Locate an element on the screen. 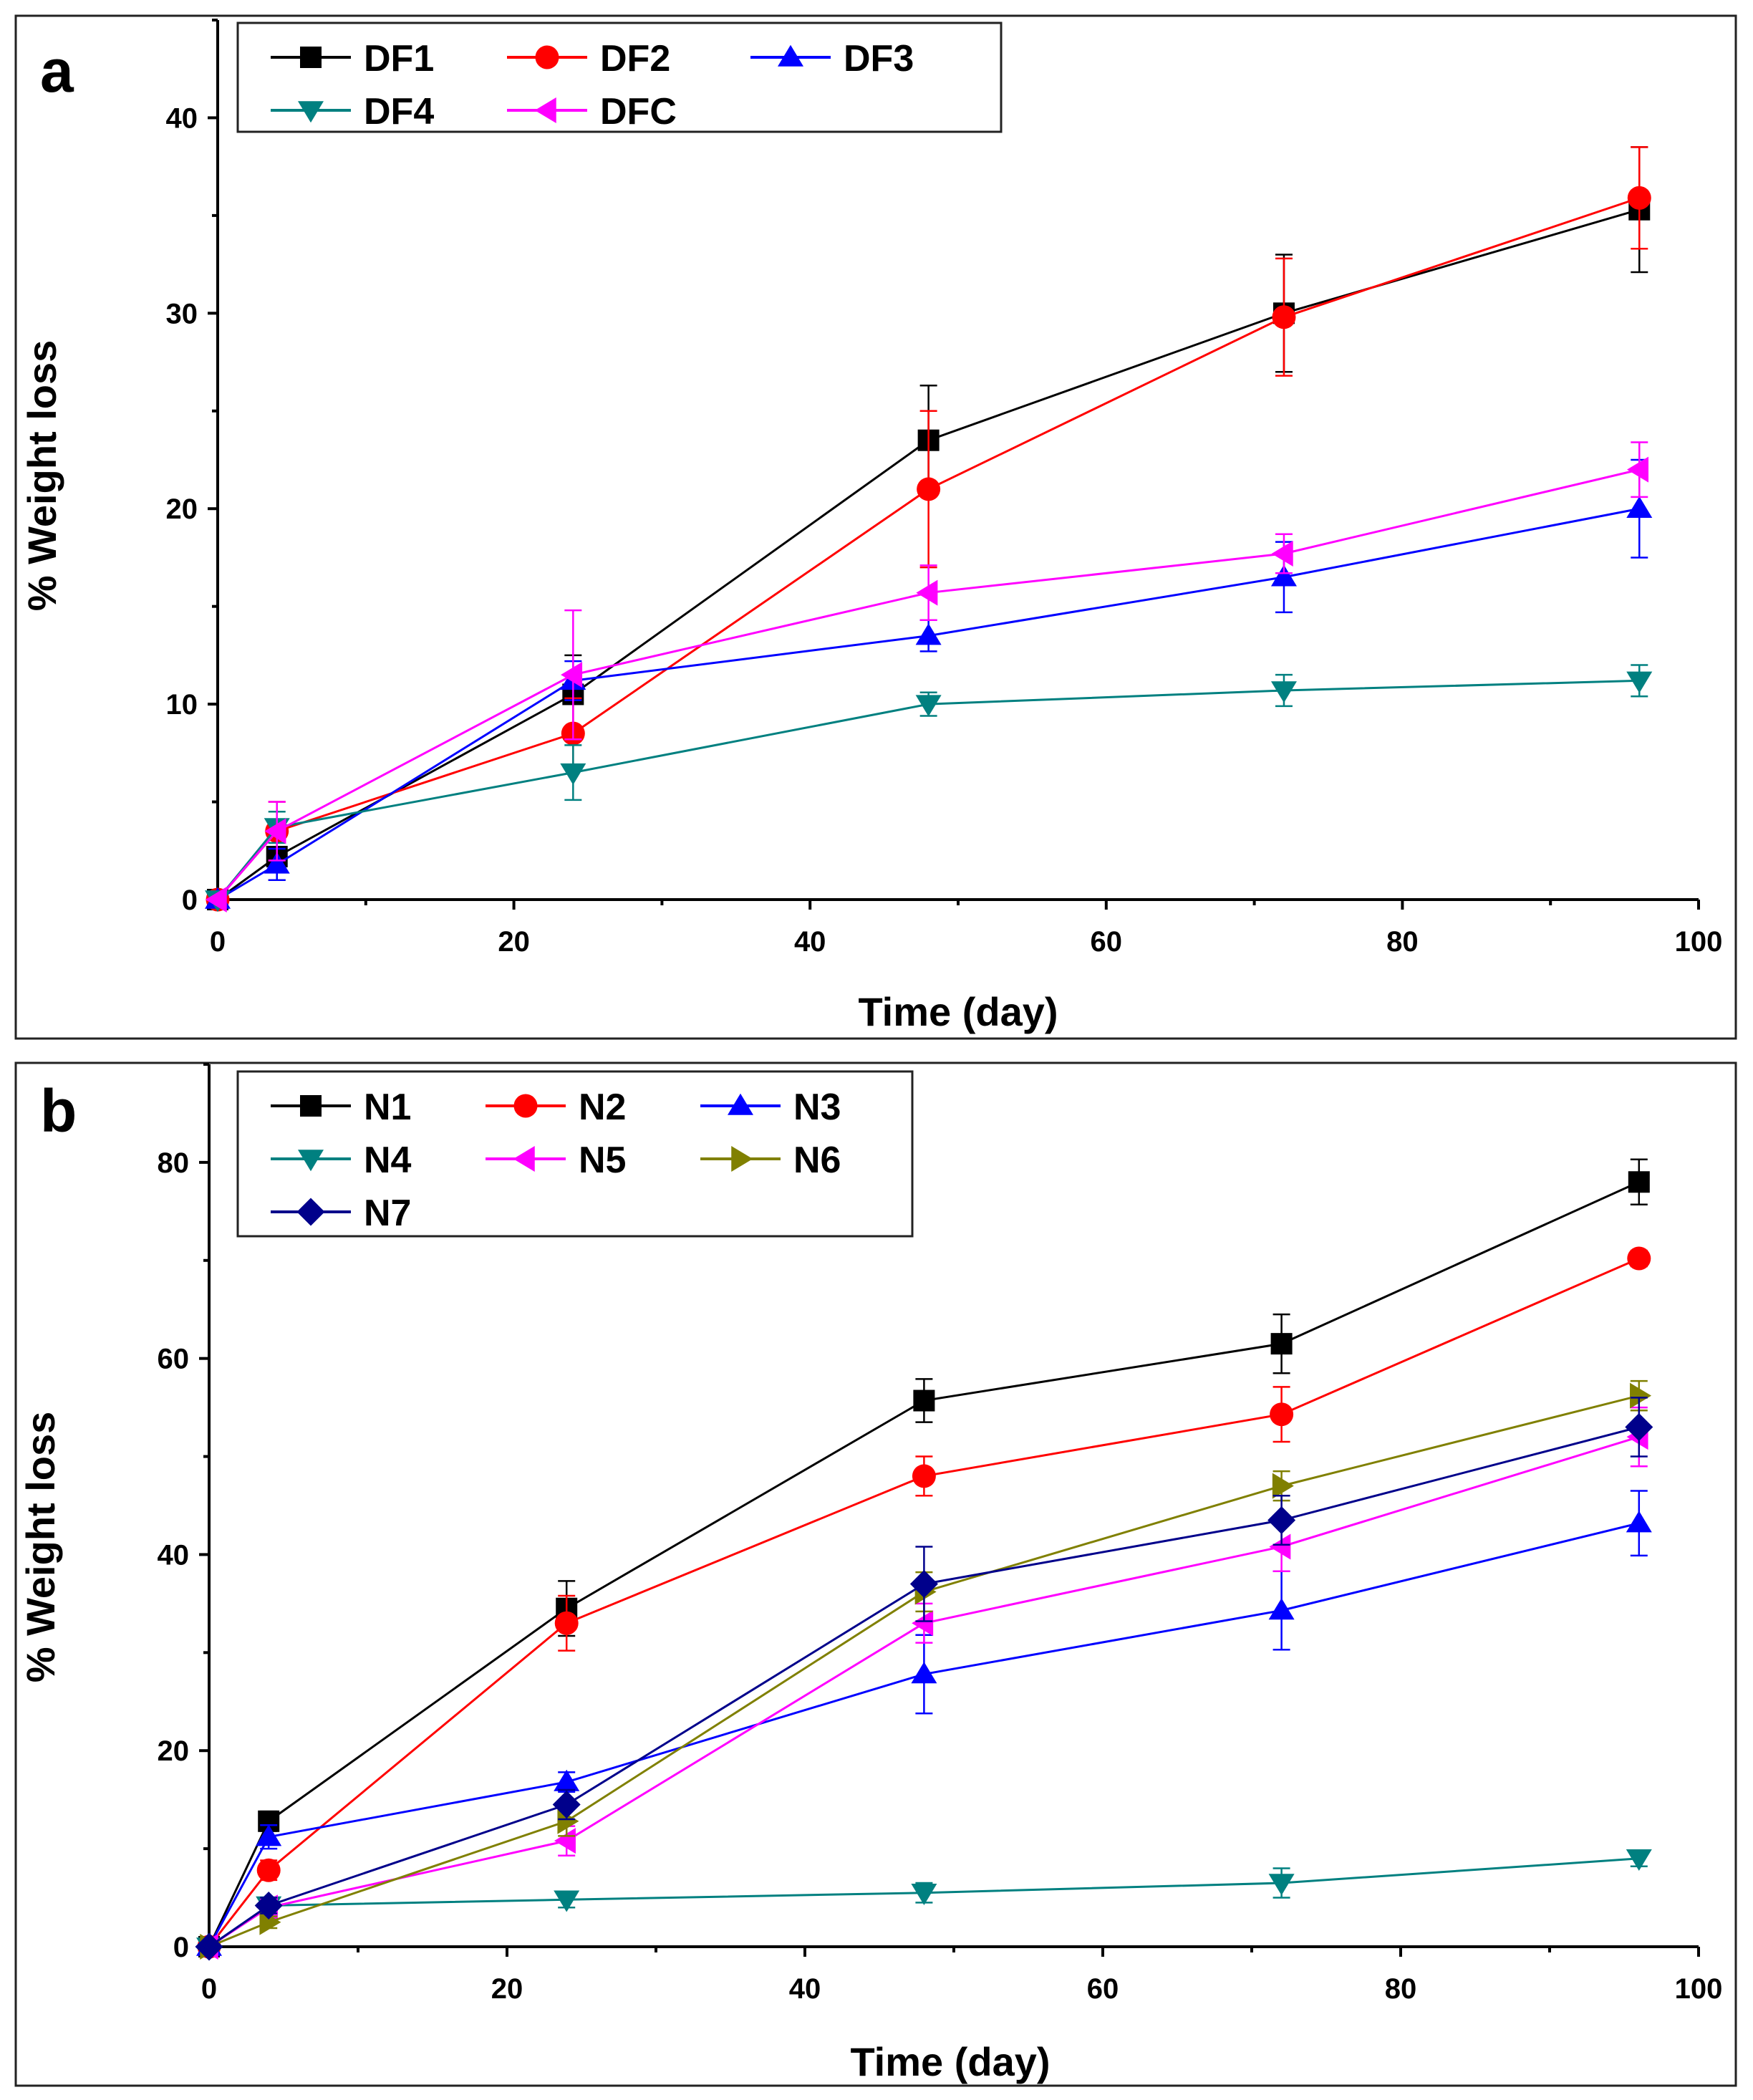  legend-item-DF3: DF3 is located at coordinates (832, 59).